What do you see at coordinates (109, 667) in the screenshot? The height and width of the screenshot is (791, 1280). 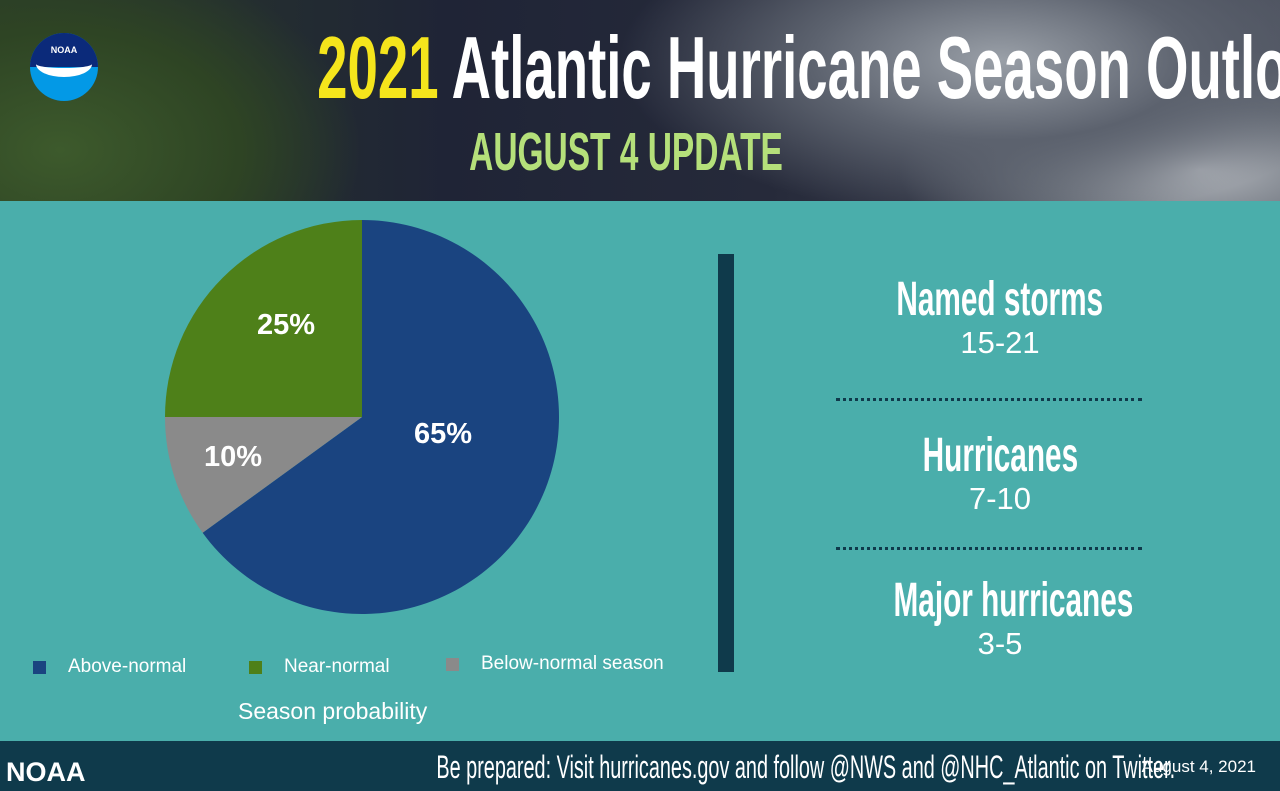 I see `legend-above-normal: Above-normal` at bounding box center [109, 667].